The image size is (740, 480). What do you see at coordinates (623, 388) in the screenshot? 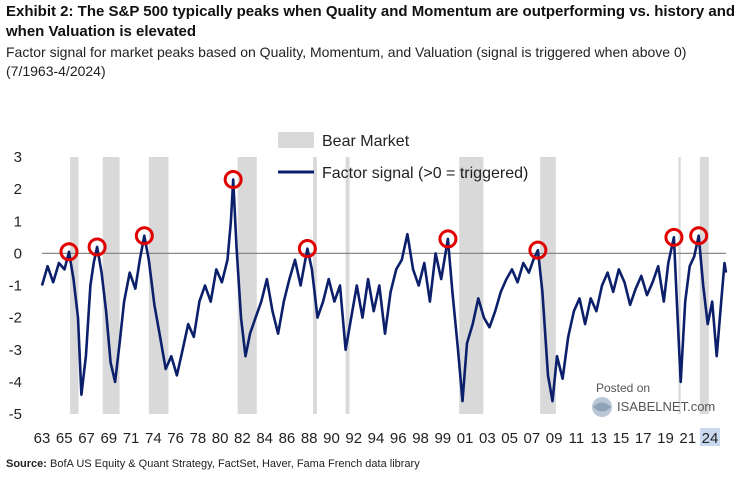
I see `watermark-posted-on: Posted on` at bounding box center [623, 388].